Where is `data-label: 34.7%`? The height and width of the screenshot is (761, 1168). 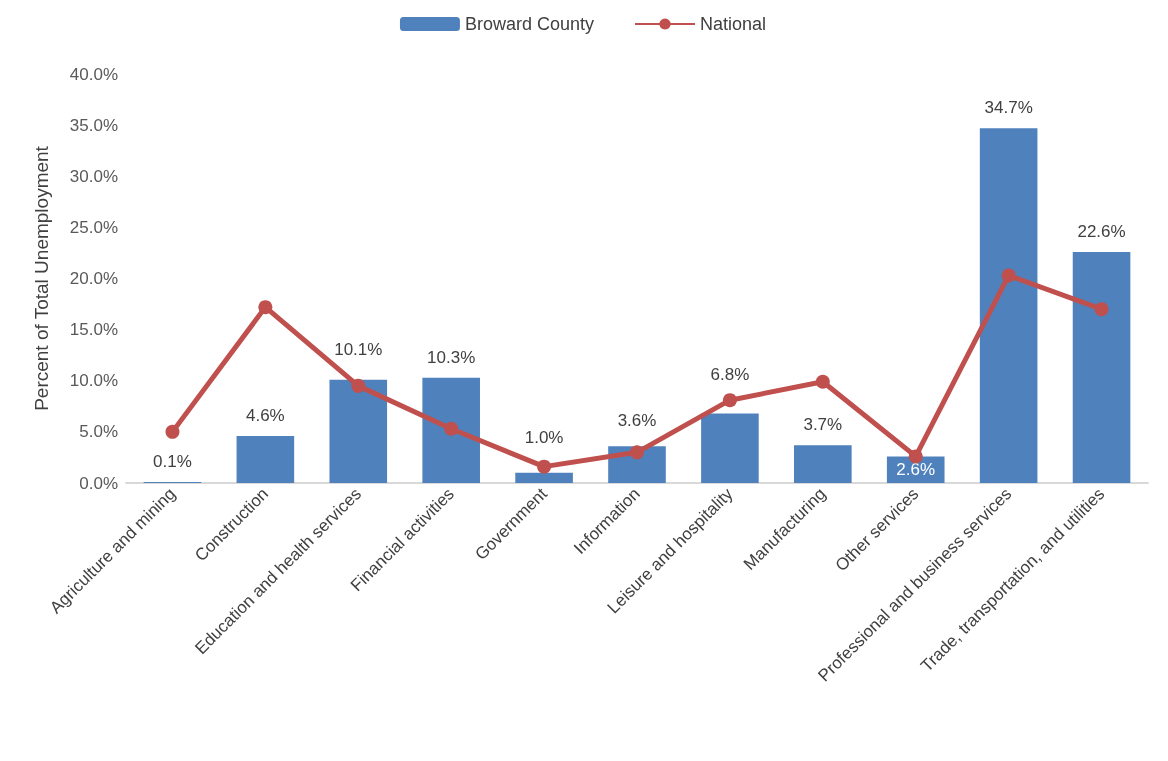 data-label: 34.7% is located at coordinates (1008, 108).